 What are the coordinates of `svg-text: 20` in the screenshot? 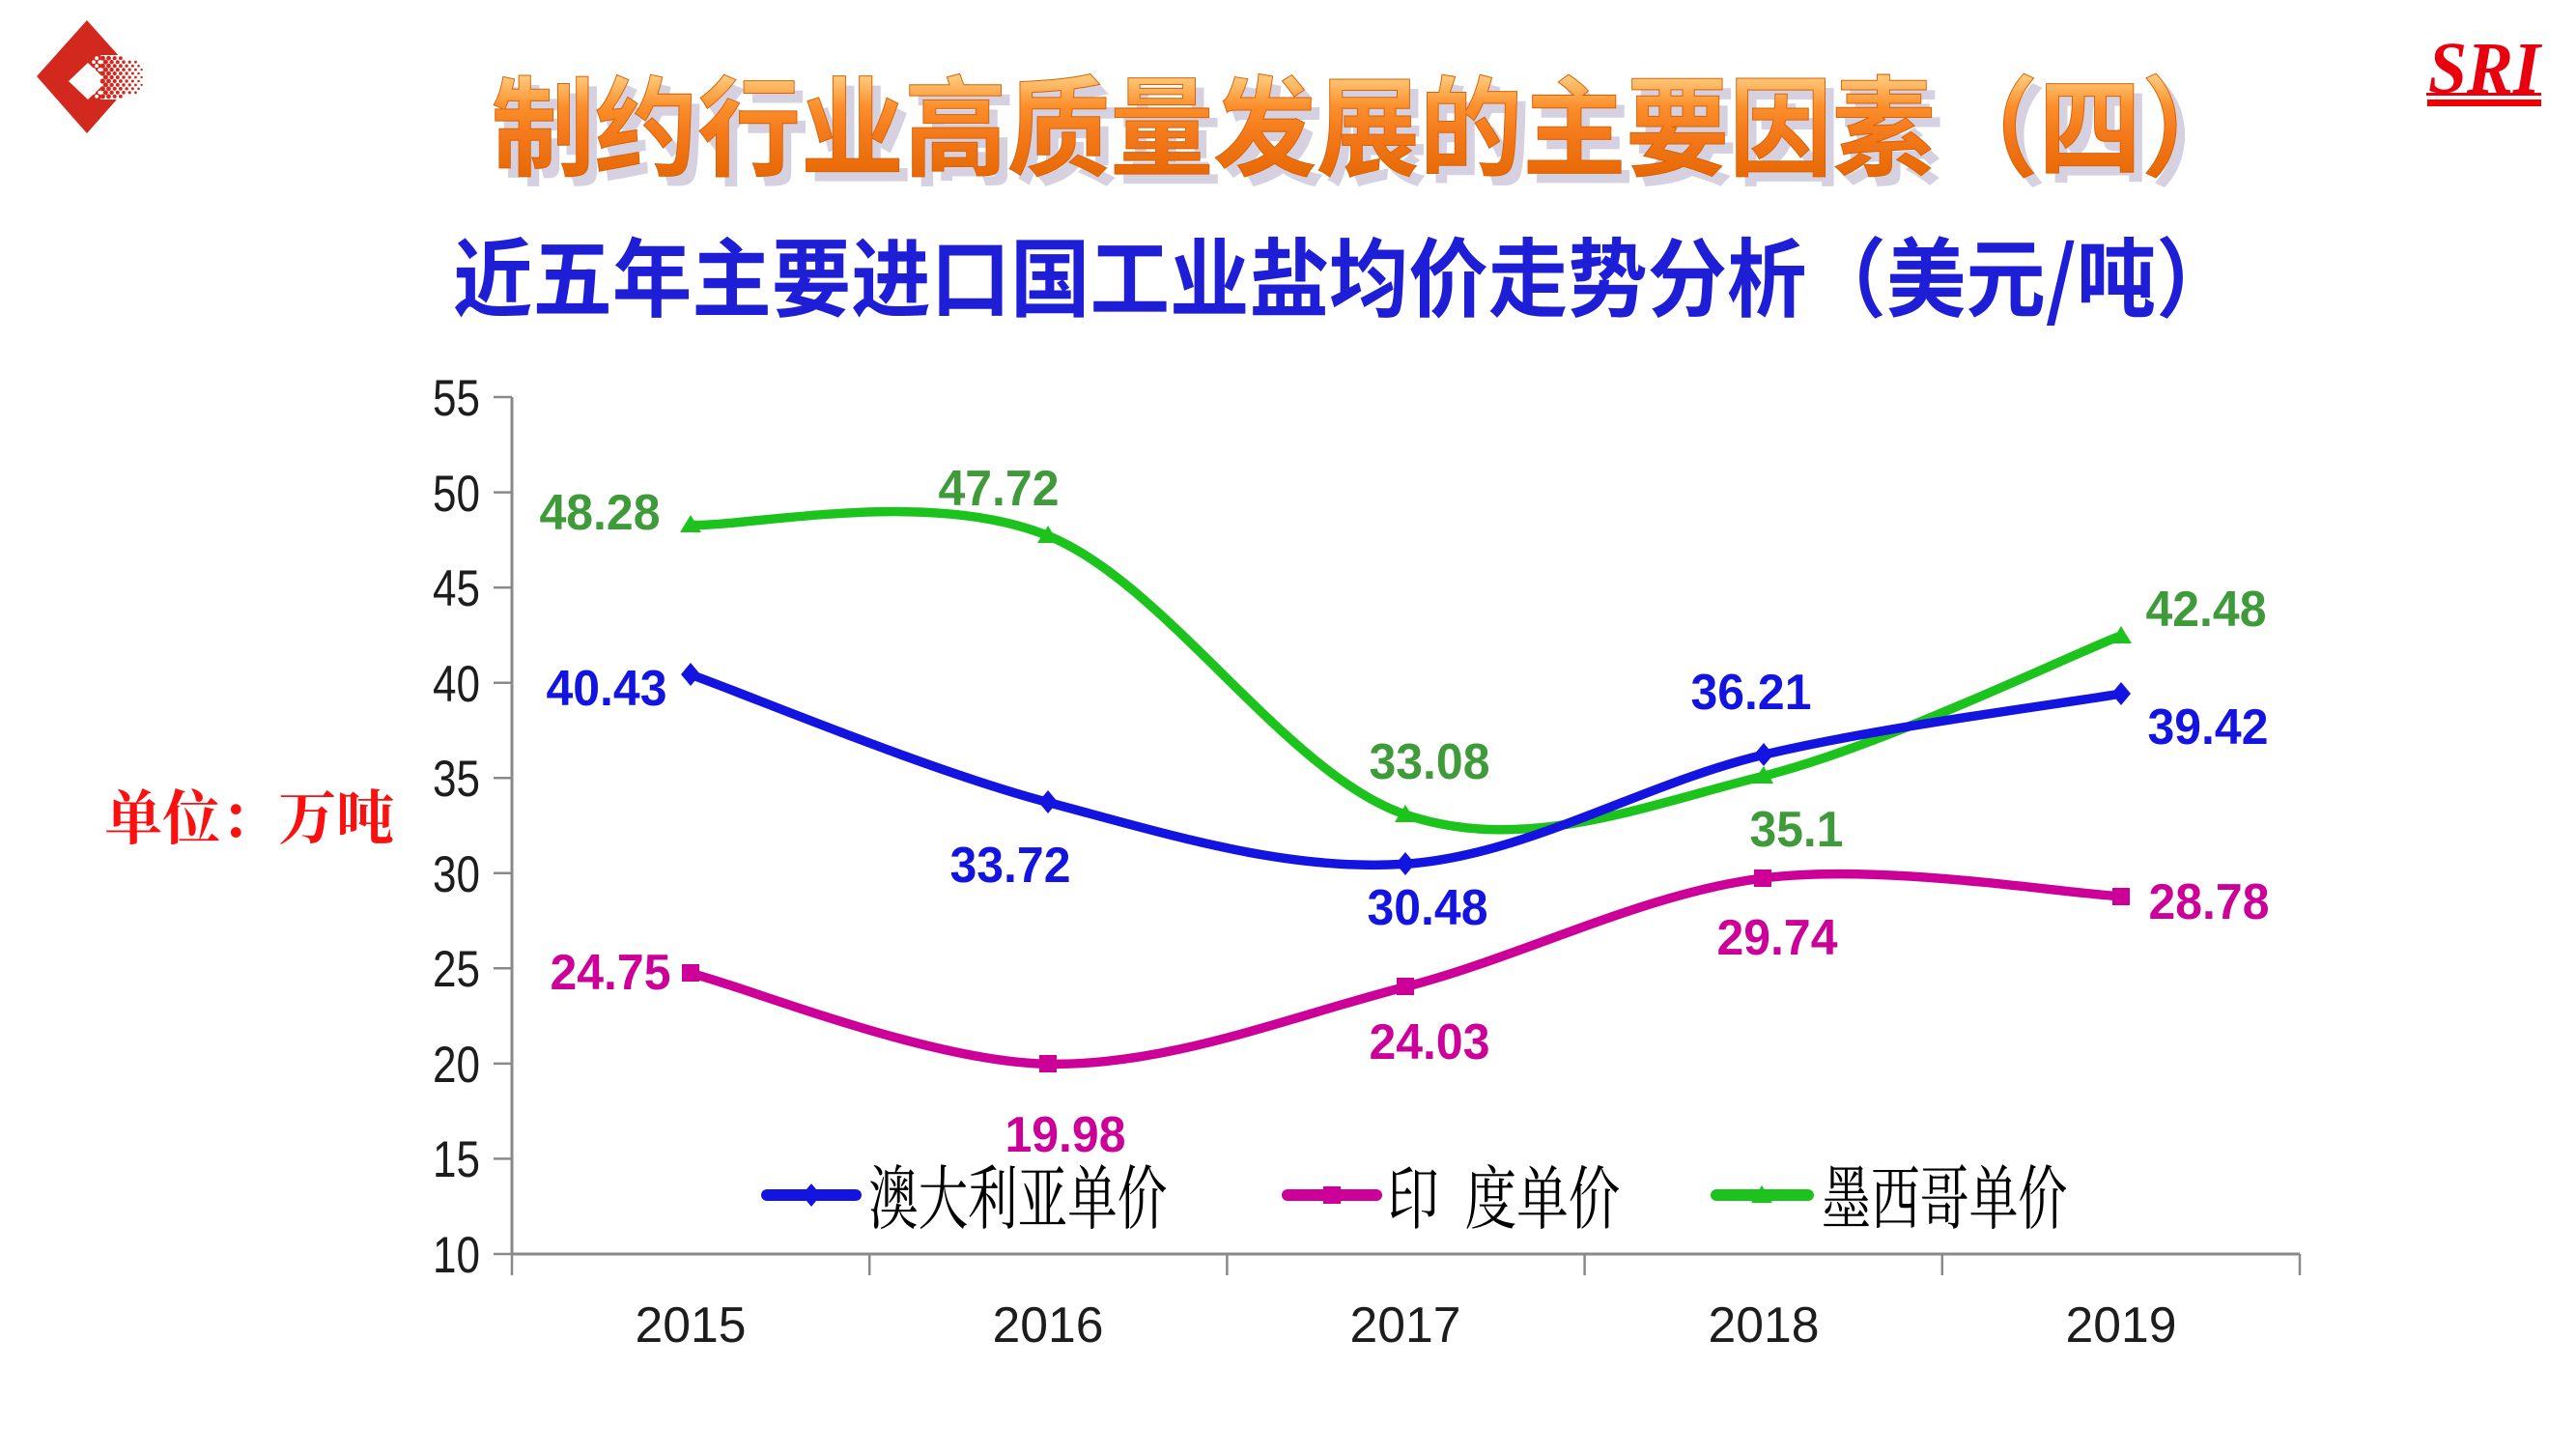 It's located at (456, 1065).